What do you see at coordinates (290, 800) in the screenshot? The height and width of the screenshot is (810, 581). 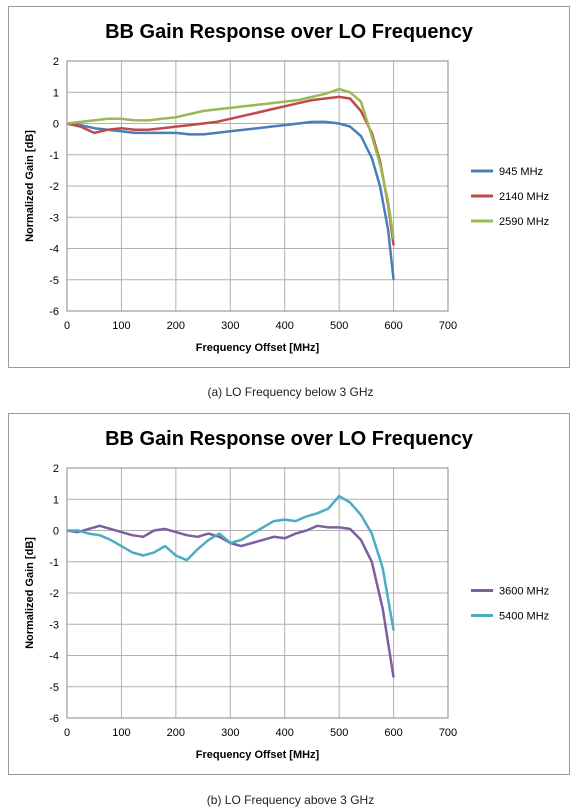 I see `caption-b: (b) LO Frequency above 3 GHz` at bounding box center [290, 800].